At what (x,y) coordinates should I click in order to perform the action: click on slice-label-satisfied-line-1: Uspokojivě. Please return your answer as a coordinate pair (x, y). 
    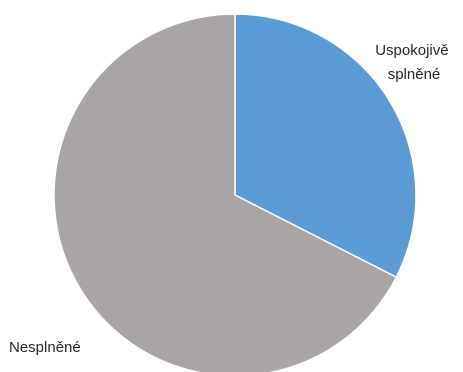
    Looking at the image, I should click on (411, 50).